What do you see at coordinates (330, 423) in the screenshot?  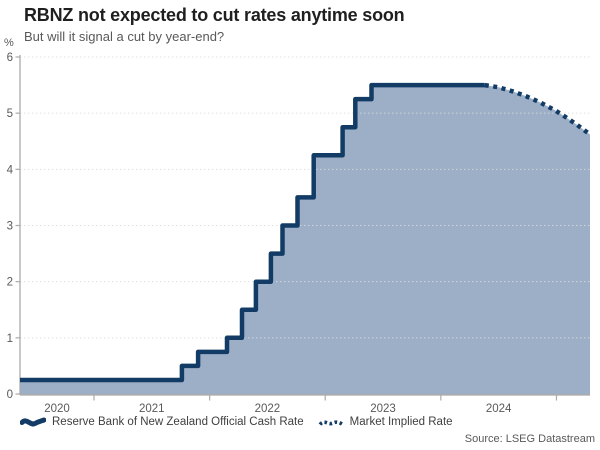 I see `dotted-wave-icon` at bounding box center [330, 423].